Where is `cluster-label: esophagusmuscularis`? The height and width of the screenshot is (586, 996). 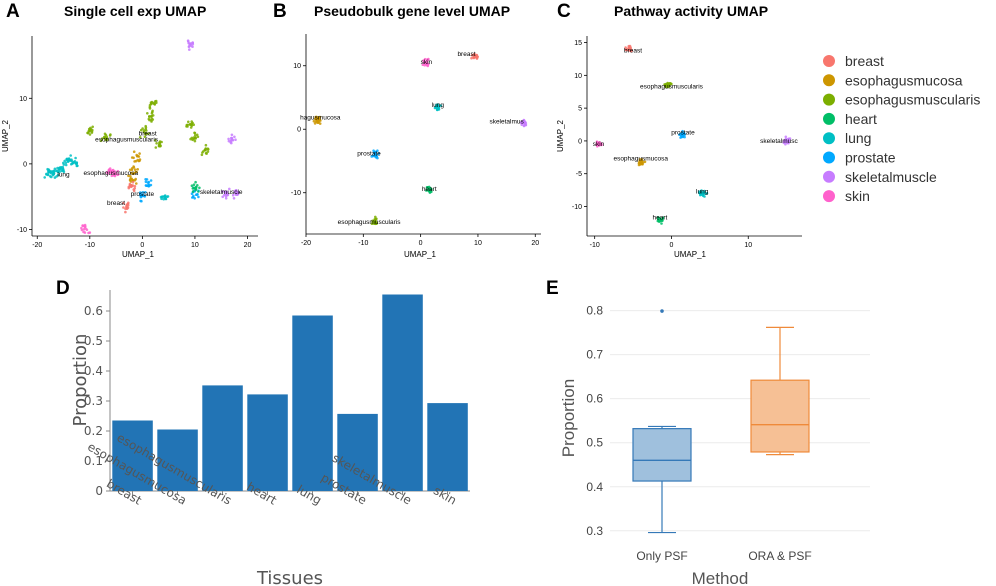 cluster-label: esophagusmuscularis is located at coordinates (672, 86).